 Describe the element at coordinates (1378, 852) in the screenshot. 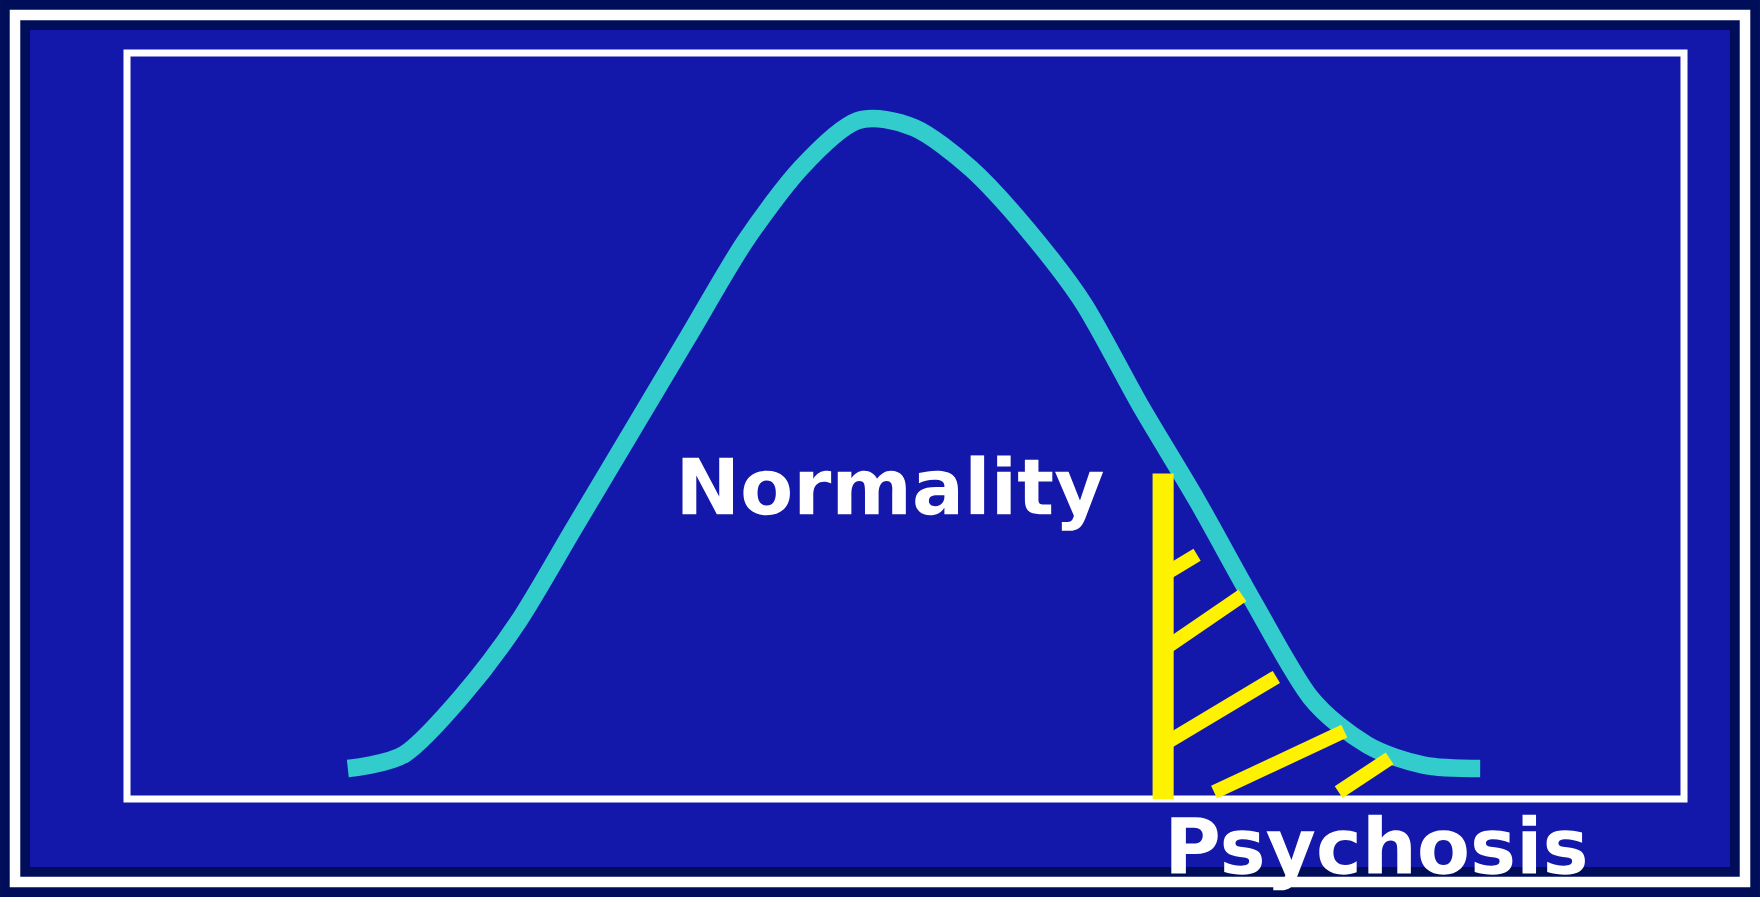

I see `text: Psychosis` at that location.